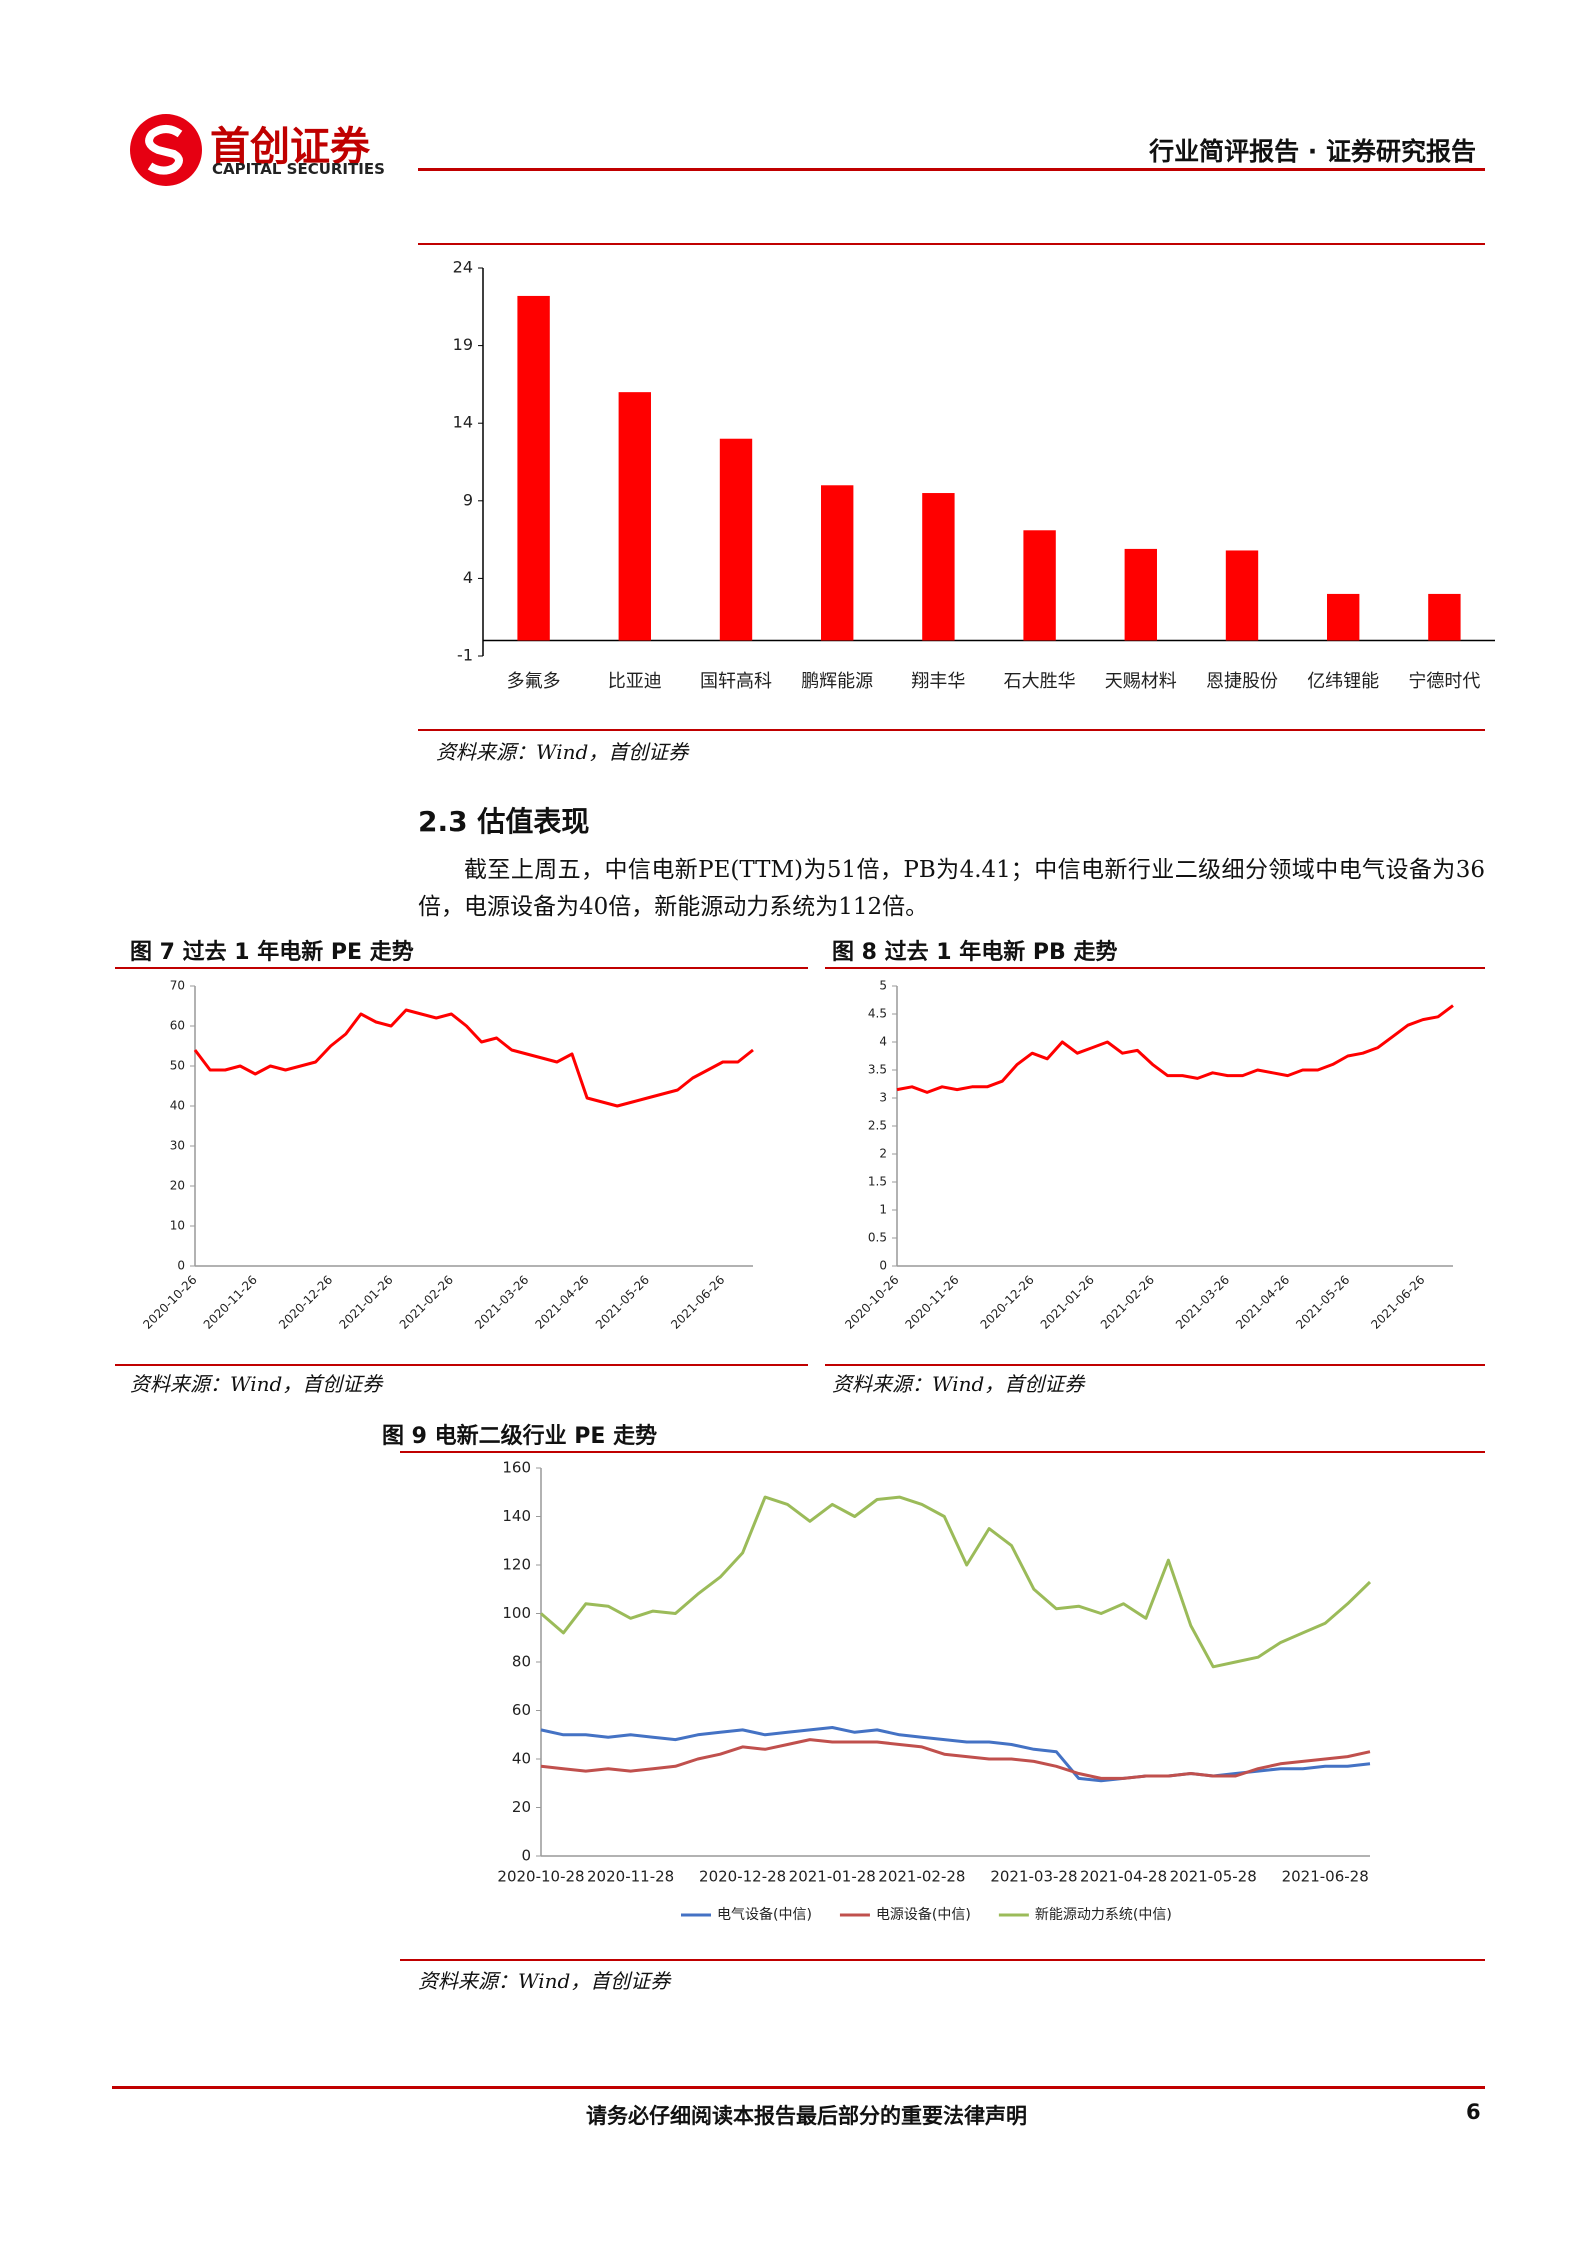 The image size is (1586, 2244). I want to click on x-tick-label: 2021-01-28, so click(832, 1877).